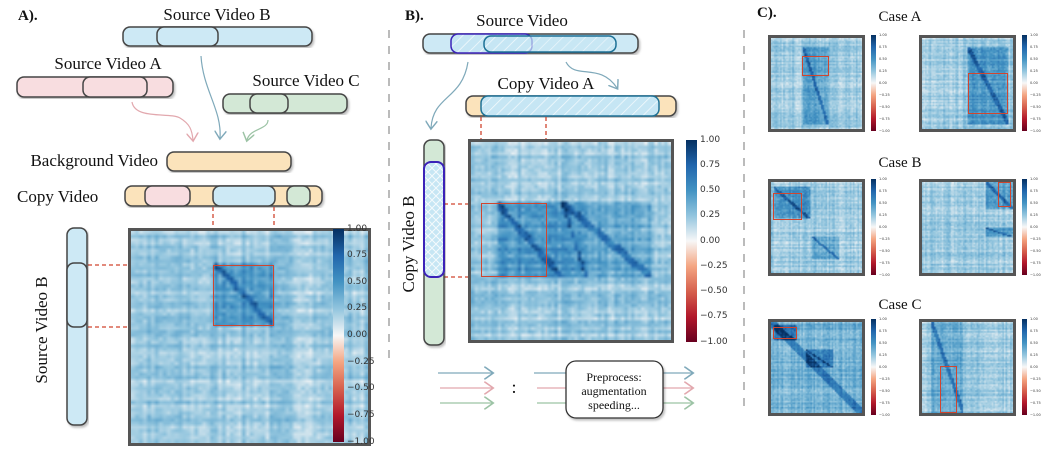  Describe the element at coordinates (465, 388) in the screenshot. I see `legend-arrows-left` at that location.